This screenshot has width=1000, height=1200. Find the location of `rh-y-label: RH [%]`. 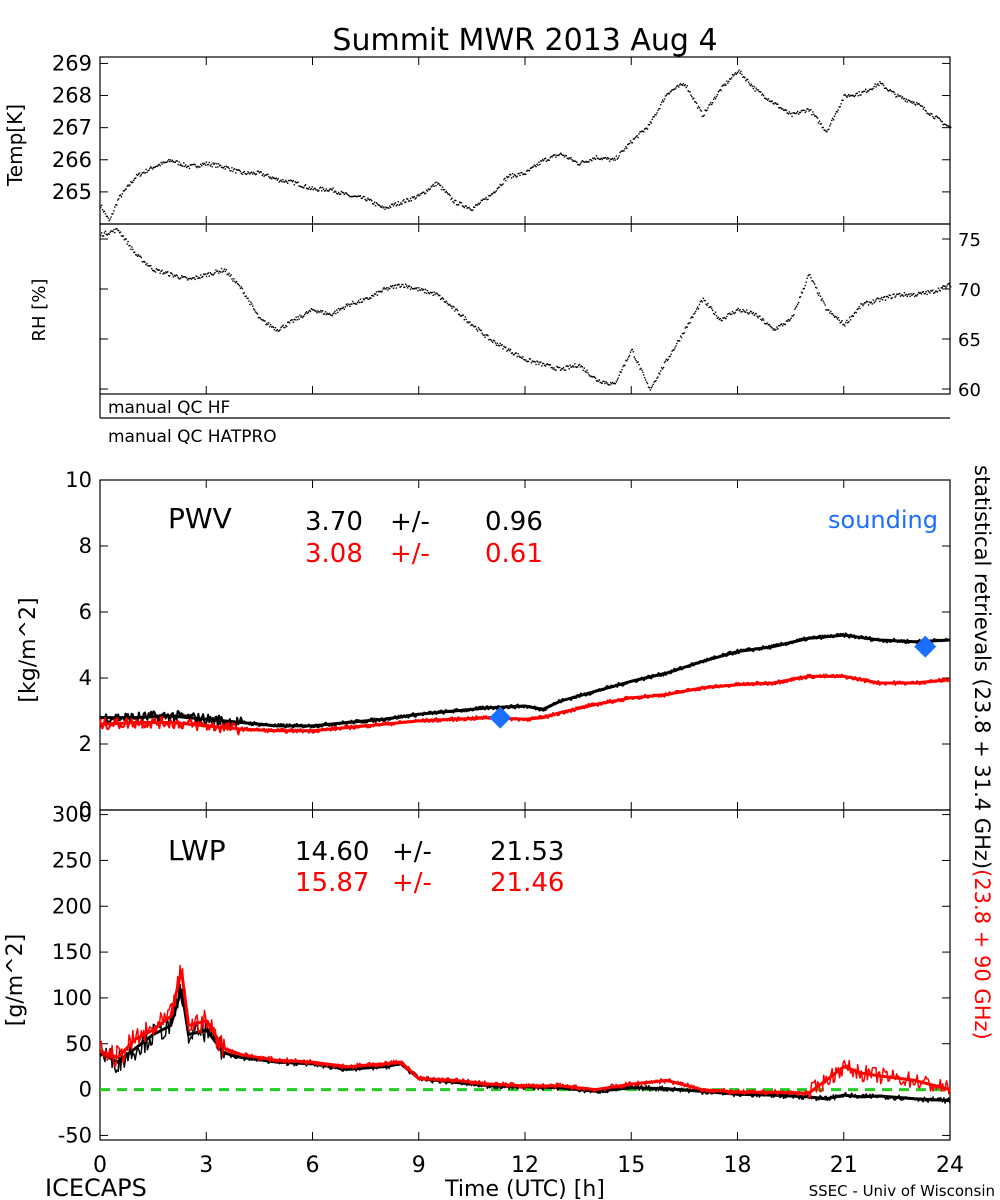

rh-y-label: RH [%] is located at coordinates (39, 310).